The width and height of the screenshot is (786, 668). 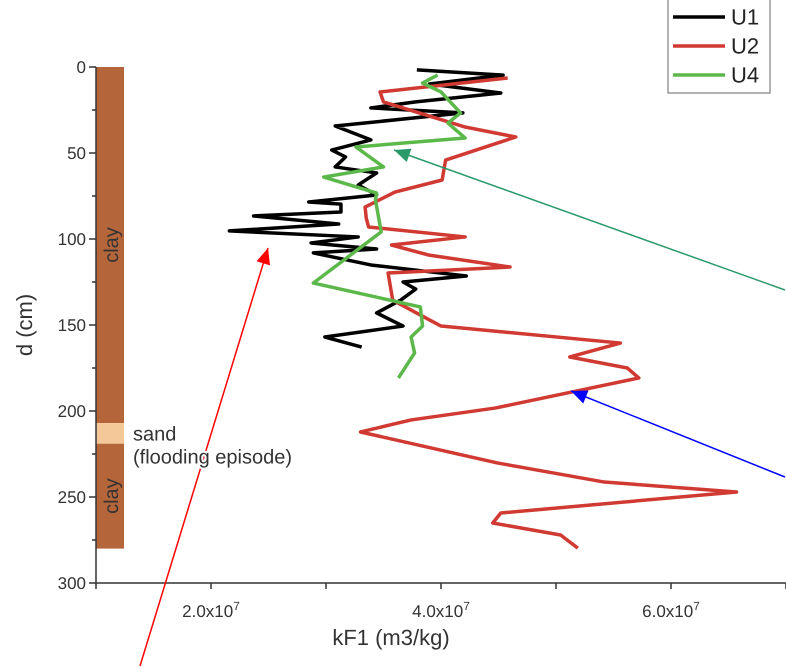 I want to click on y-axis-title: d (cm), so click(x=24, y=325).